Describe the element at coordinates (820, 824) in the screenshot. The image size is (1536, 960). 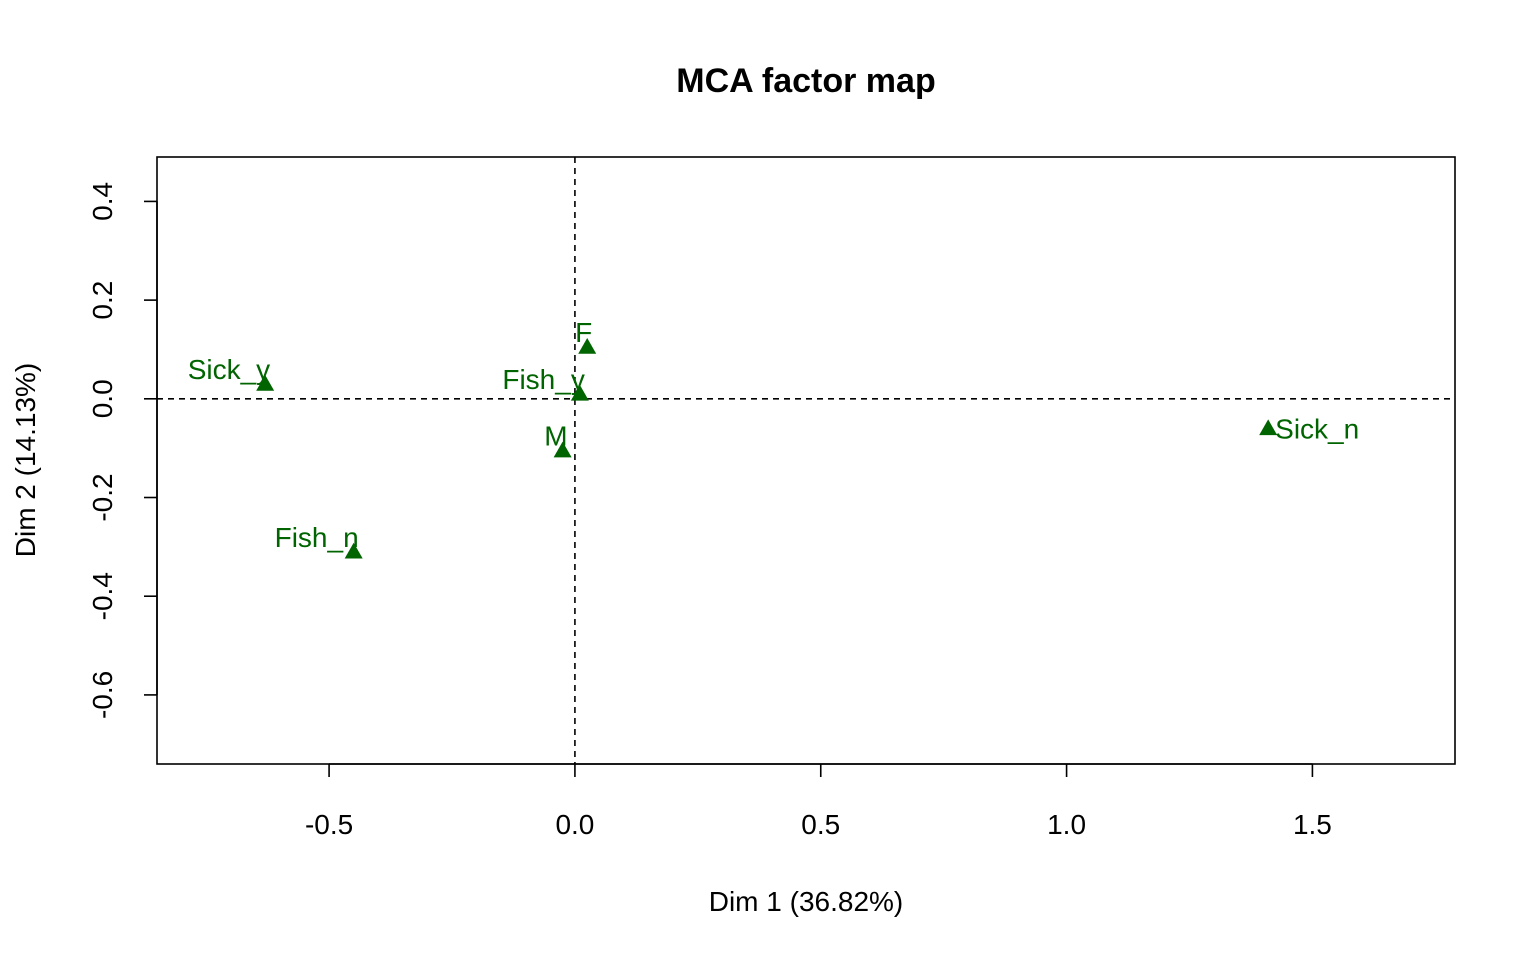
I see `x-tick-label: 0.5` at that location.